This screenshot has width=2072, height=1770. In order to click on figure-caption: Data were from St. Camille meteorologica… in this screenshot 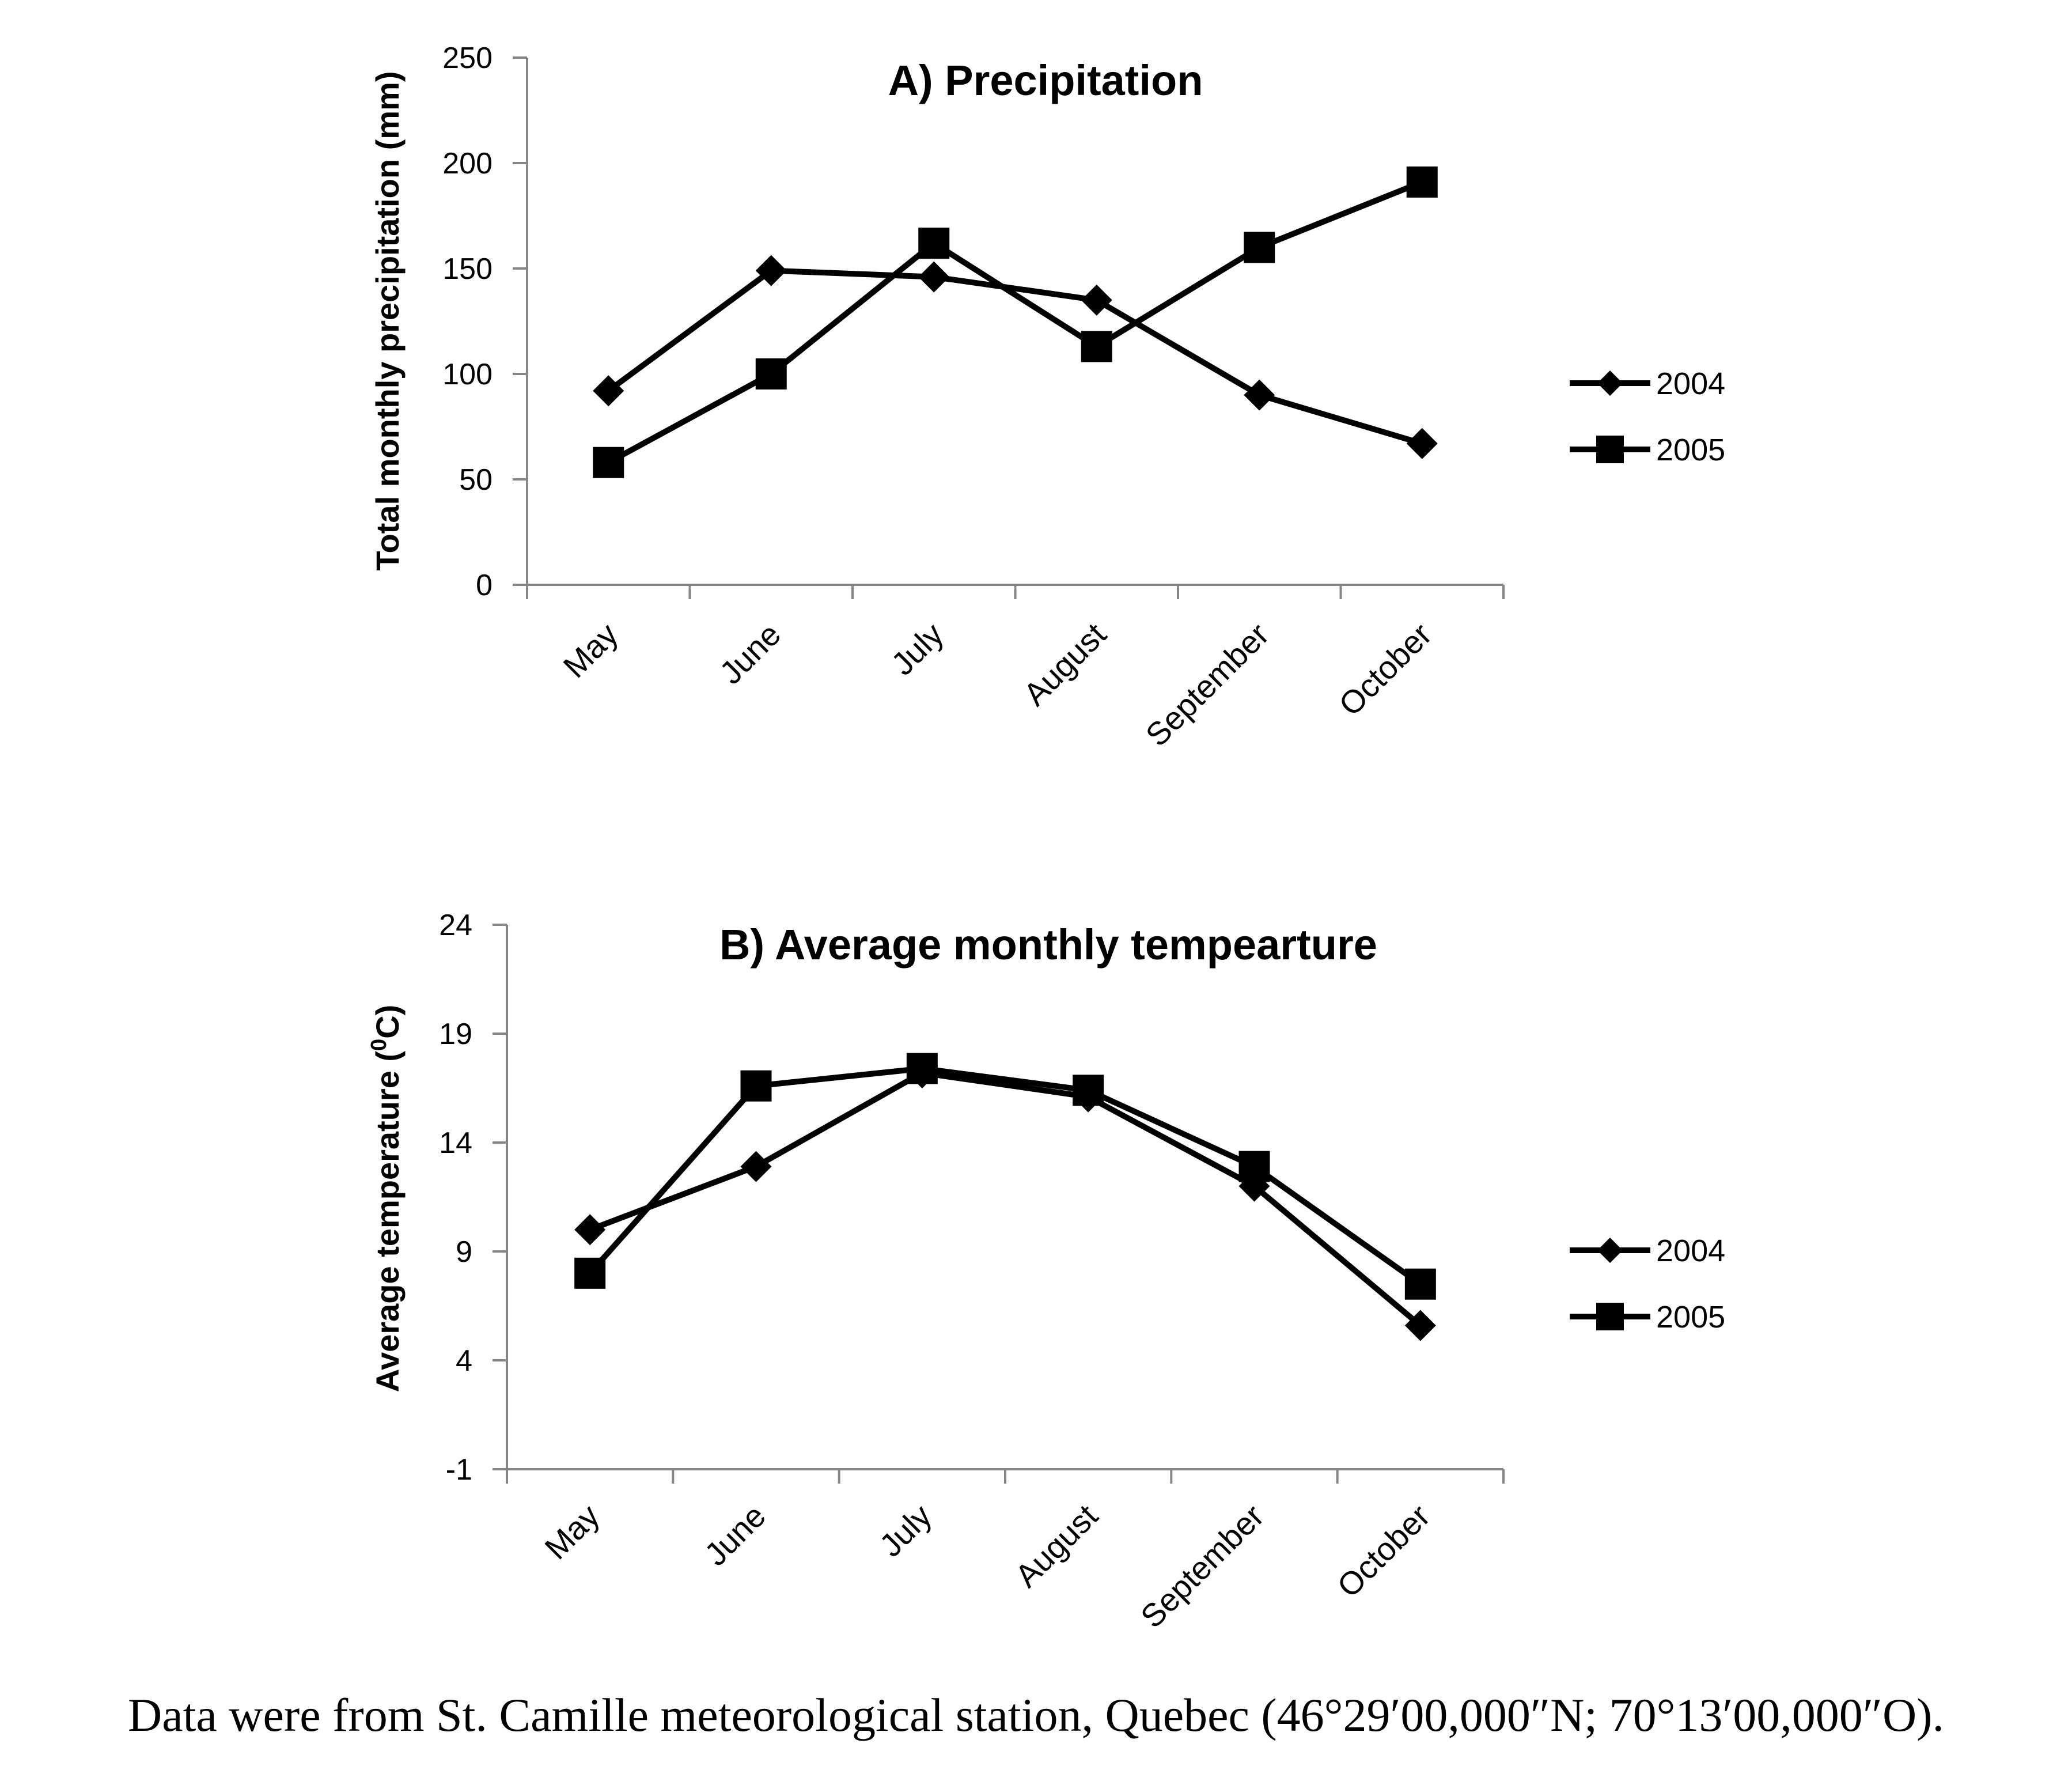, I will do `click(1036, 1715)`.